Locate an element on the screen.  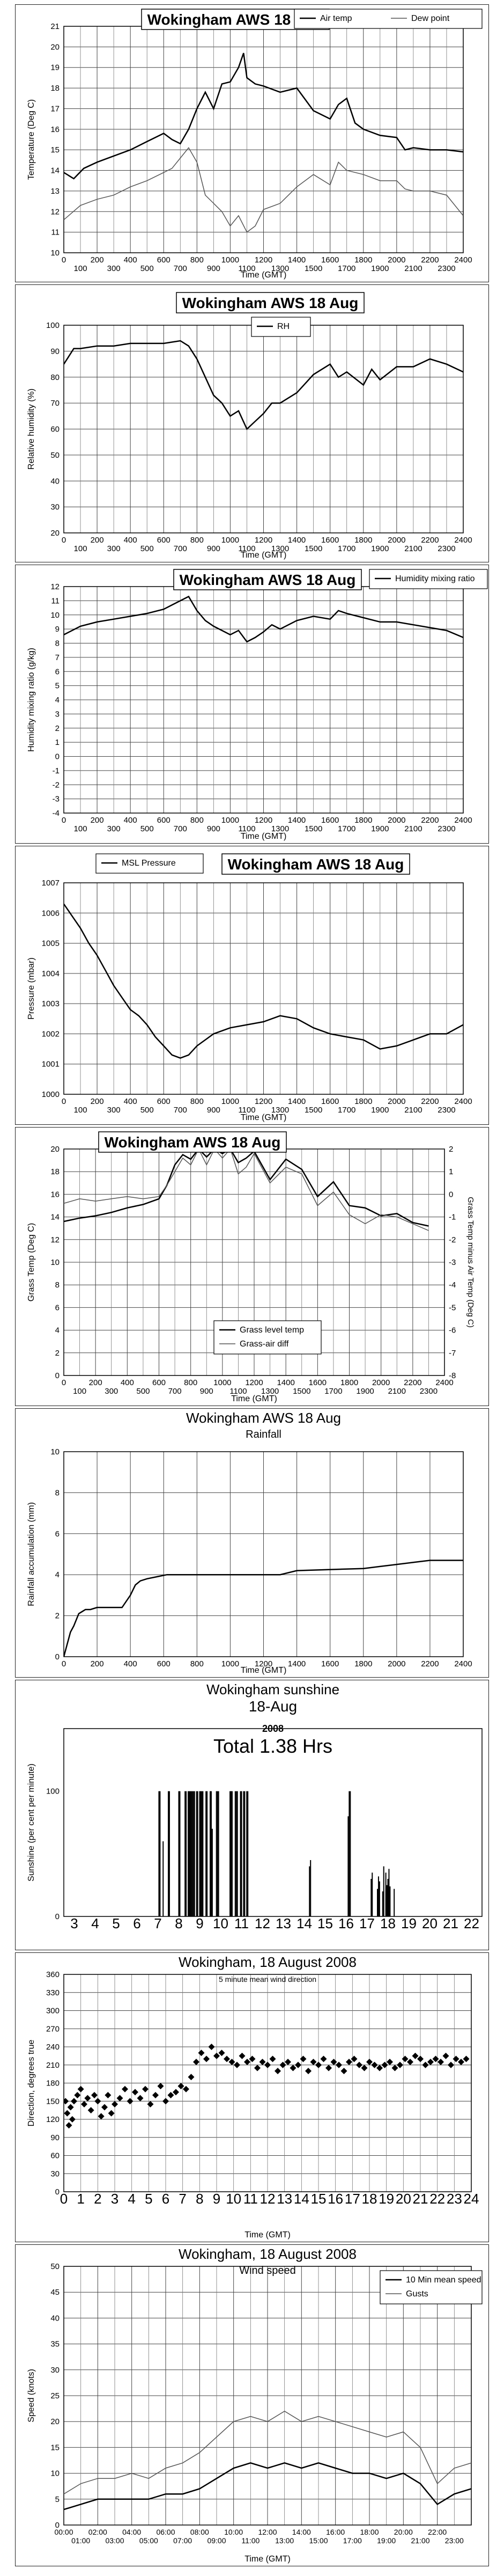
y-tick-label: 17 is located at coordinates (55, 108).